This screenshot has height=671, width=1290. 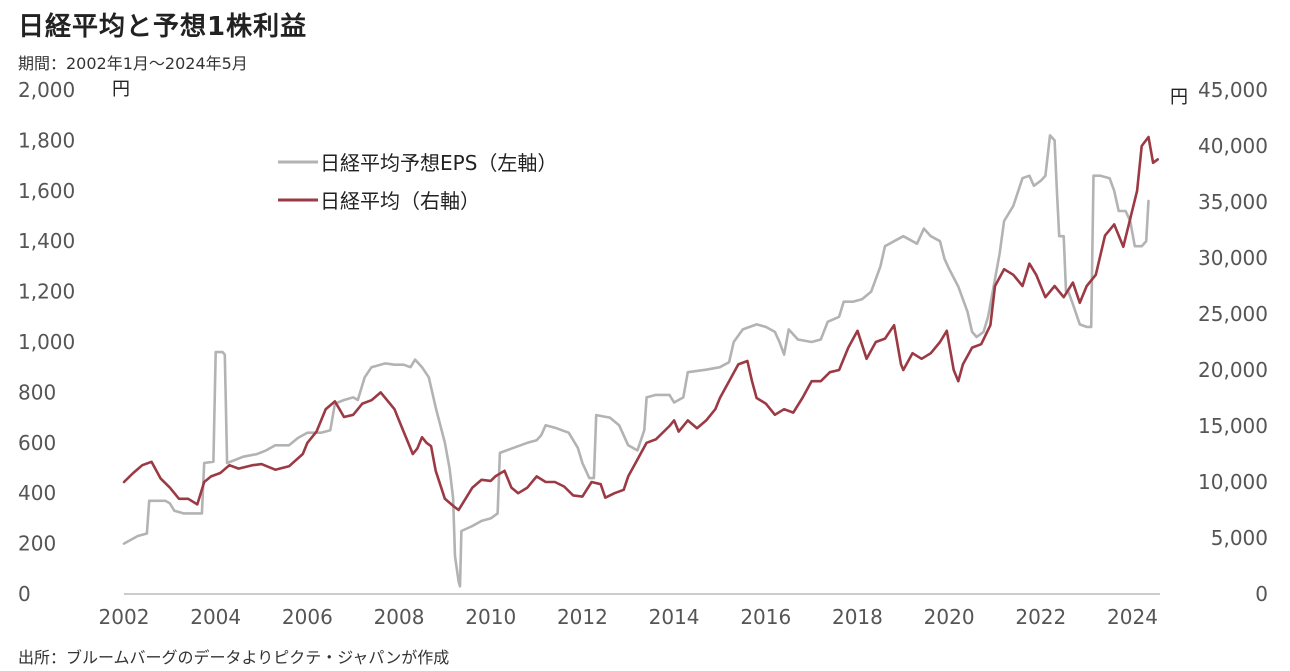 What do you see at coordinates (949, 617) in the screenshot?
I see `x-tick-label: 2020` at bounding box center [949, 617].